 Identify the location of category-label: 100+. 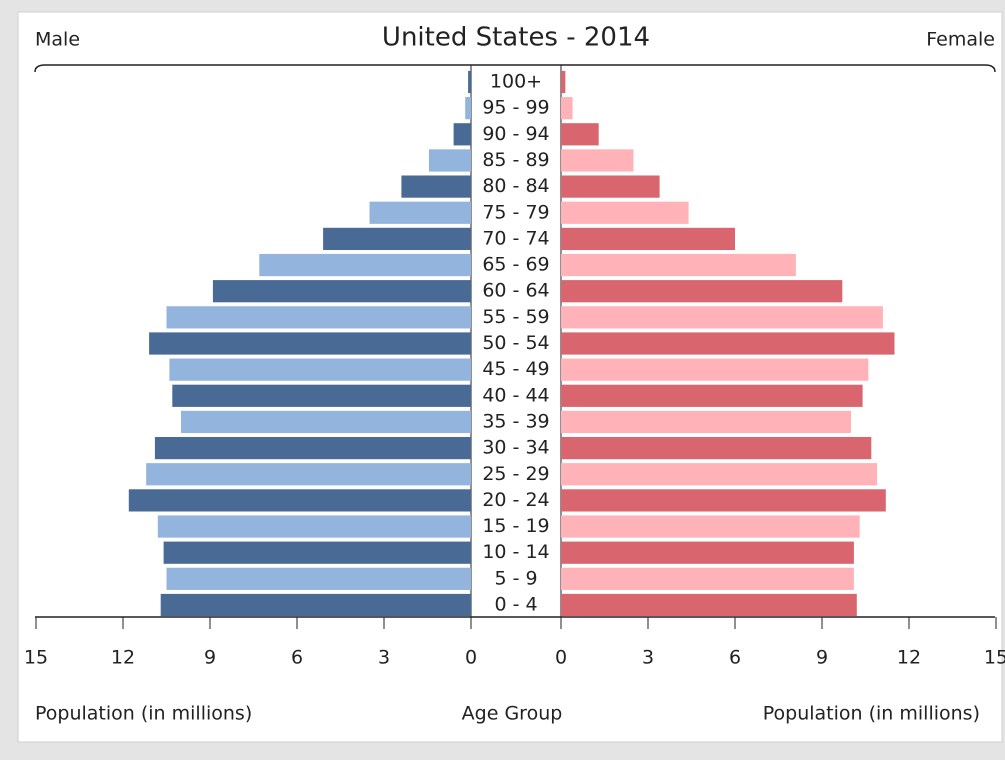
(516, 82).